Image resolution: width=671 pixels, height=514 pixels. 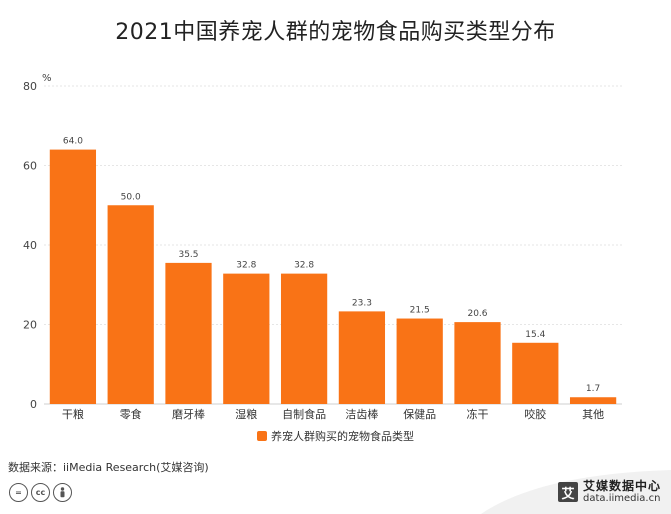 What do you see at coordinates (567, 492) in the screenshot?
I see `brand-logo-icon: 艾` at bounding box center [567, 492].